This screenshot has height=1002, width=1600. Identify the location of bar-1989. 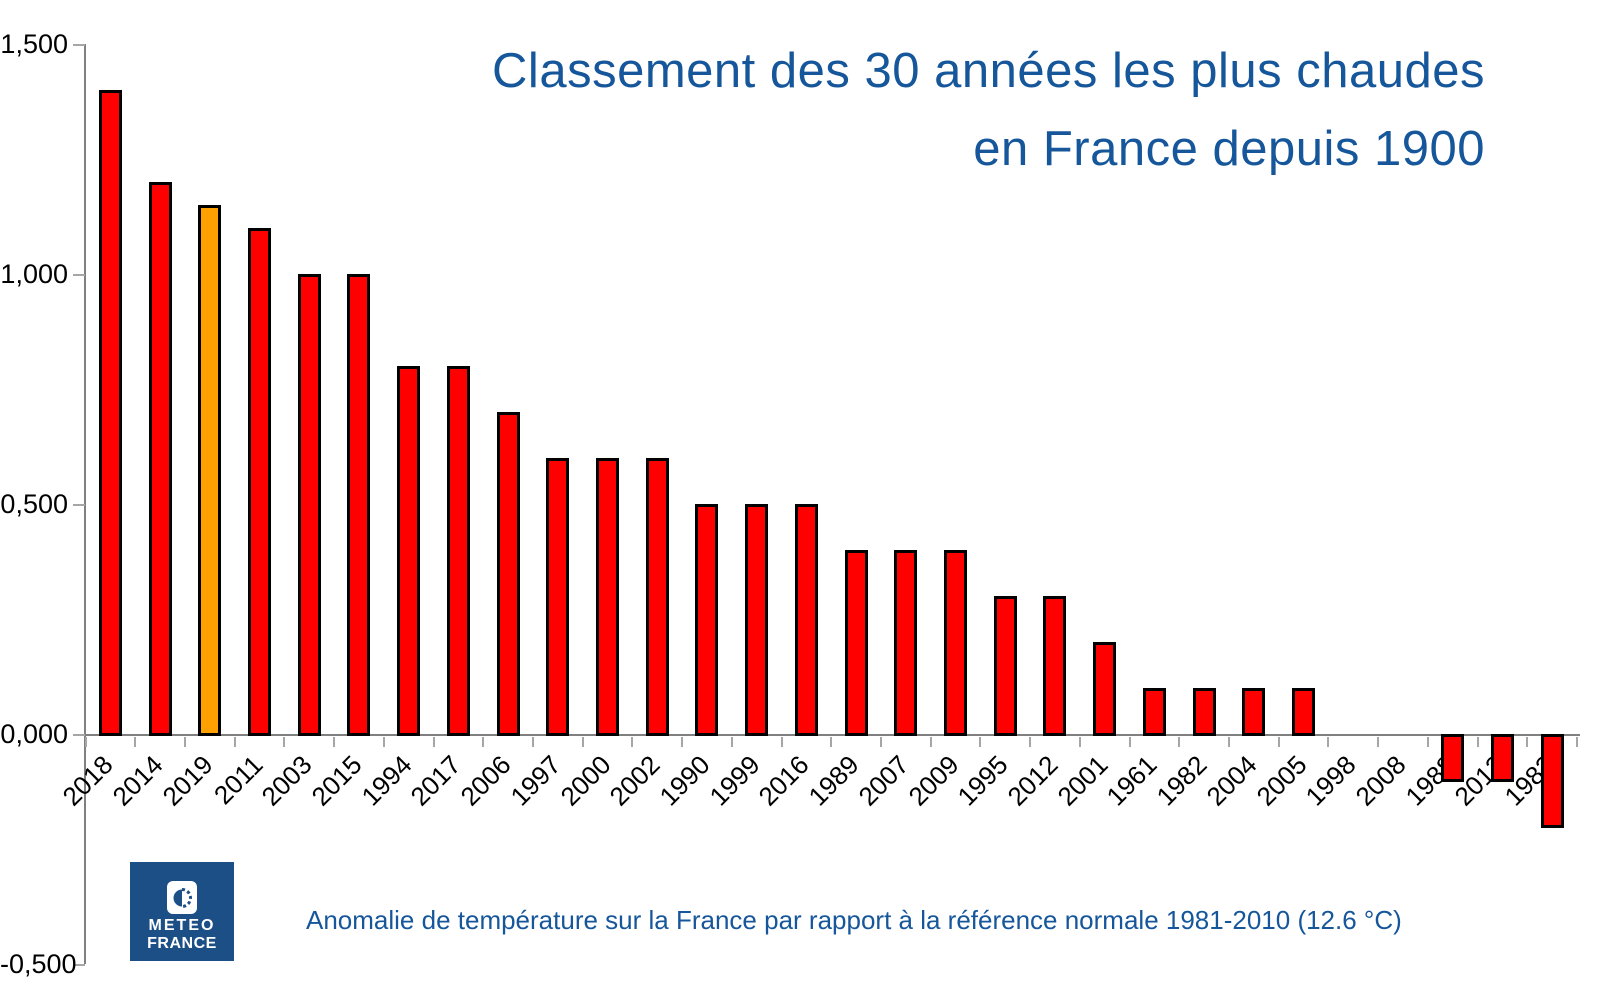
(856, 643).